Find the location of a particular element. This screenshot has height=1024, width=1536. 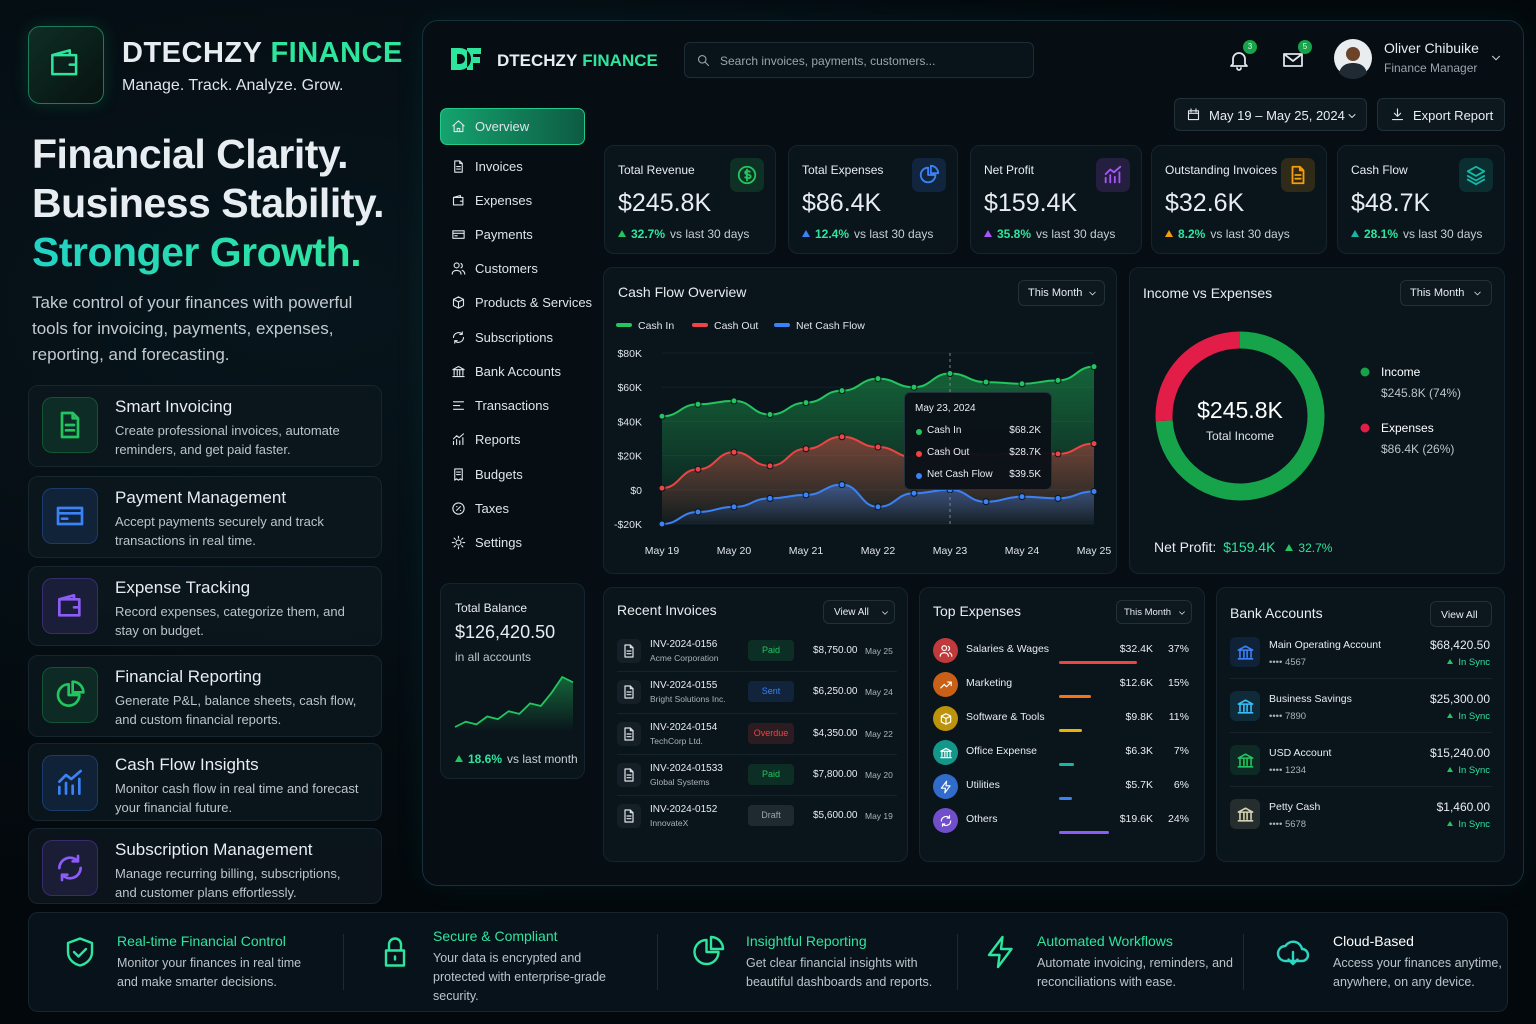

nav-item: Reports is located at coordinates (498, 439).